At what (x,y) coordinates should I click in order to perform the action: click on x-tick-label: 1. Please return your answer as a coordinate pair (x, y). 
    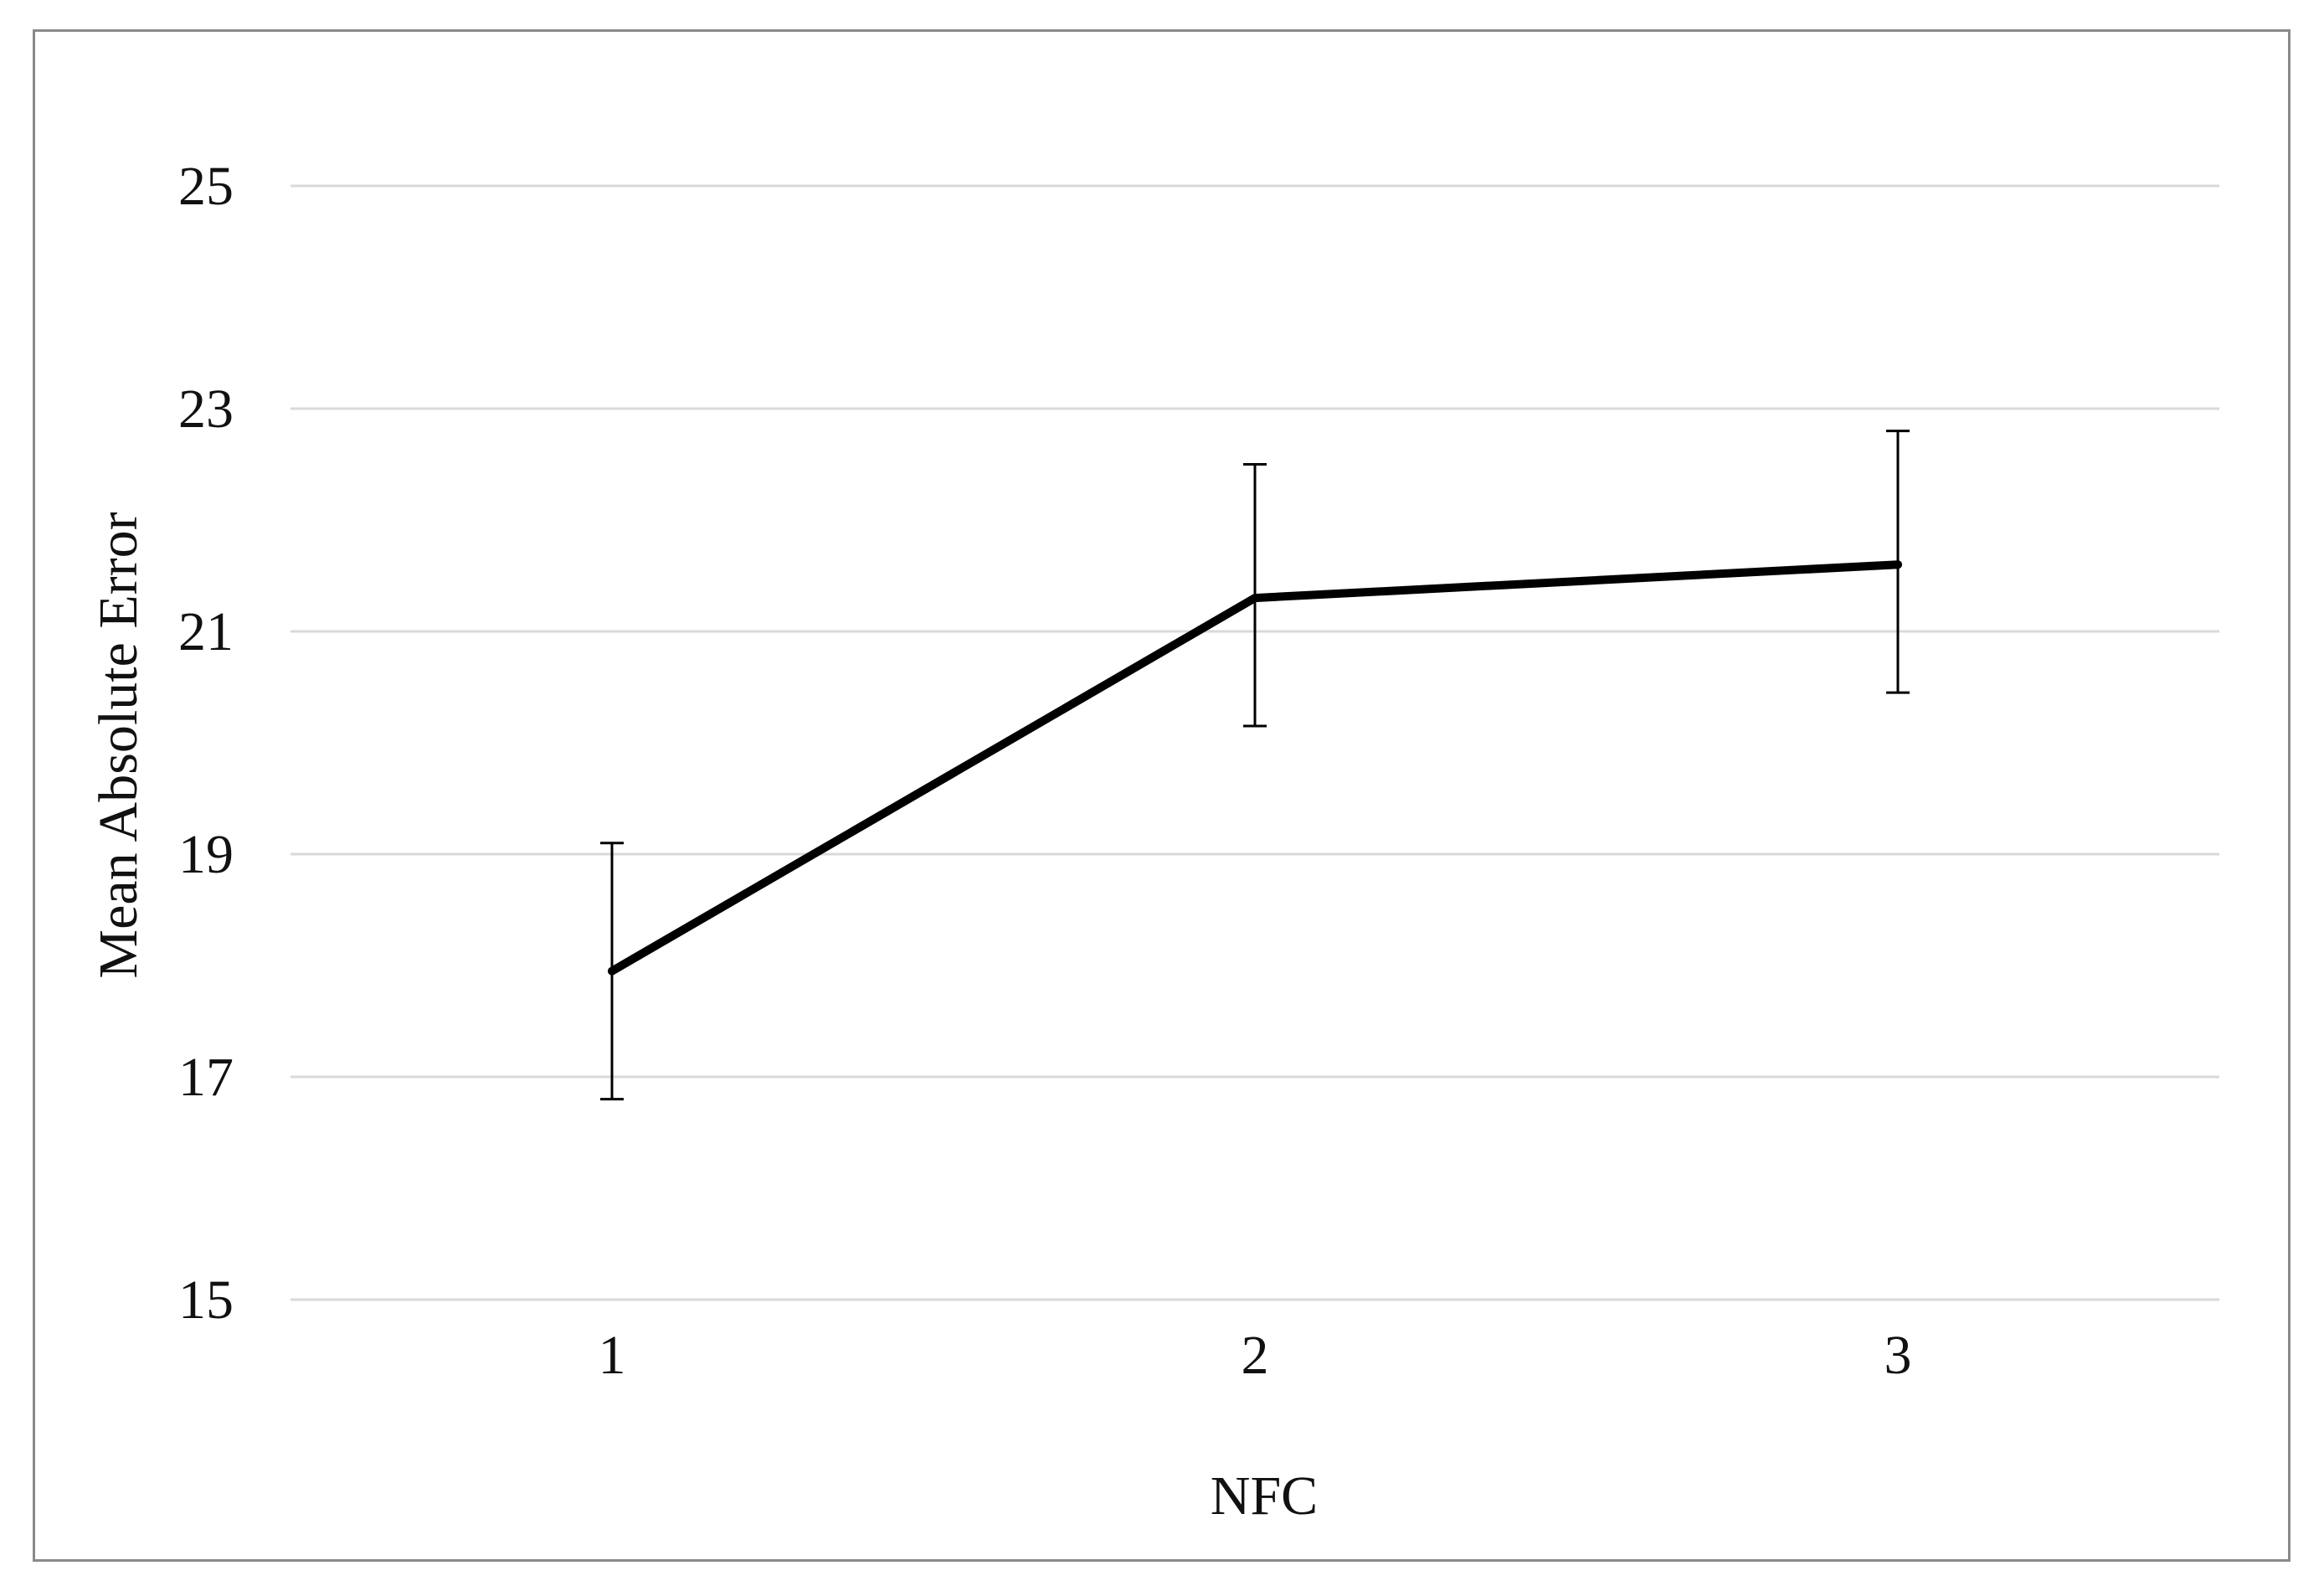
    Looking at the image, I should click on (613, 1355).